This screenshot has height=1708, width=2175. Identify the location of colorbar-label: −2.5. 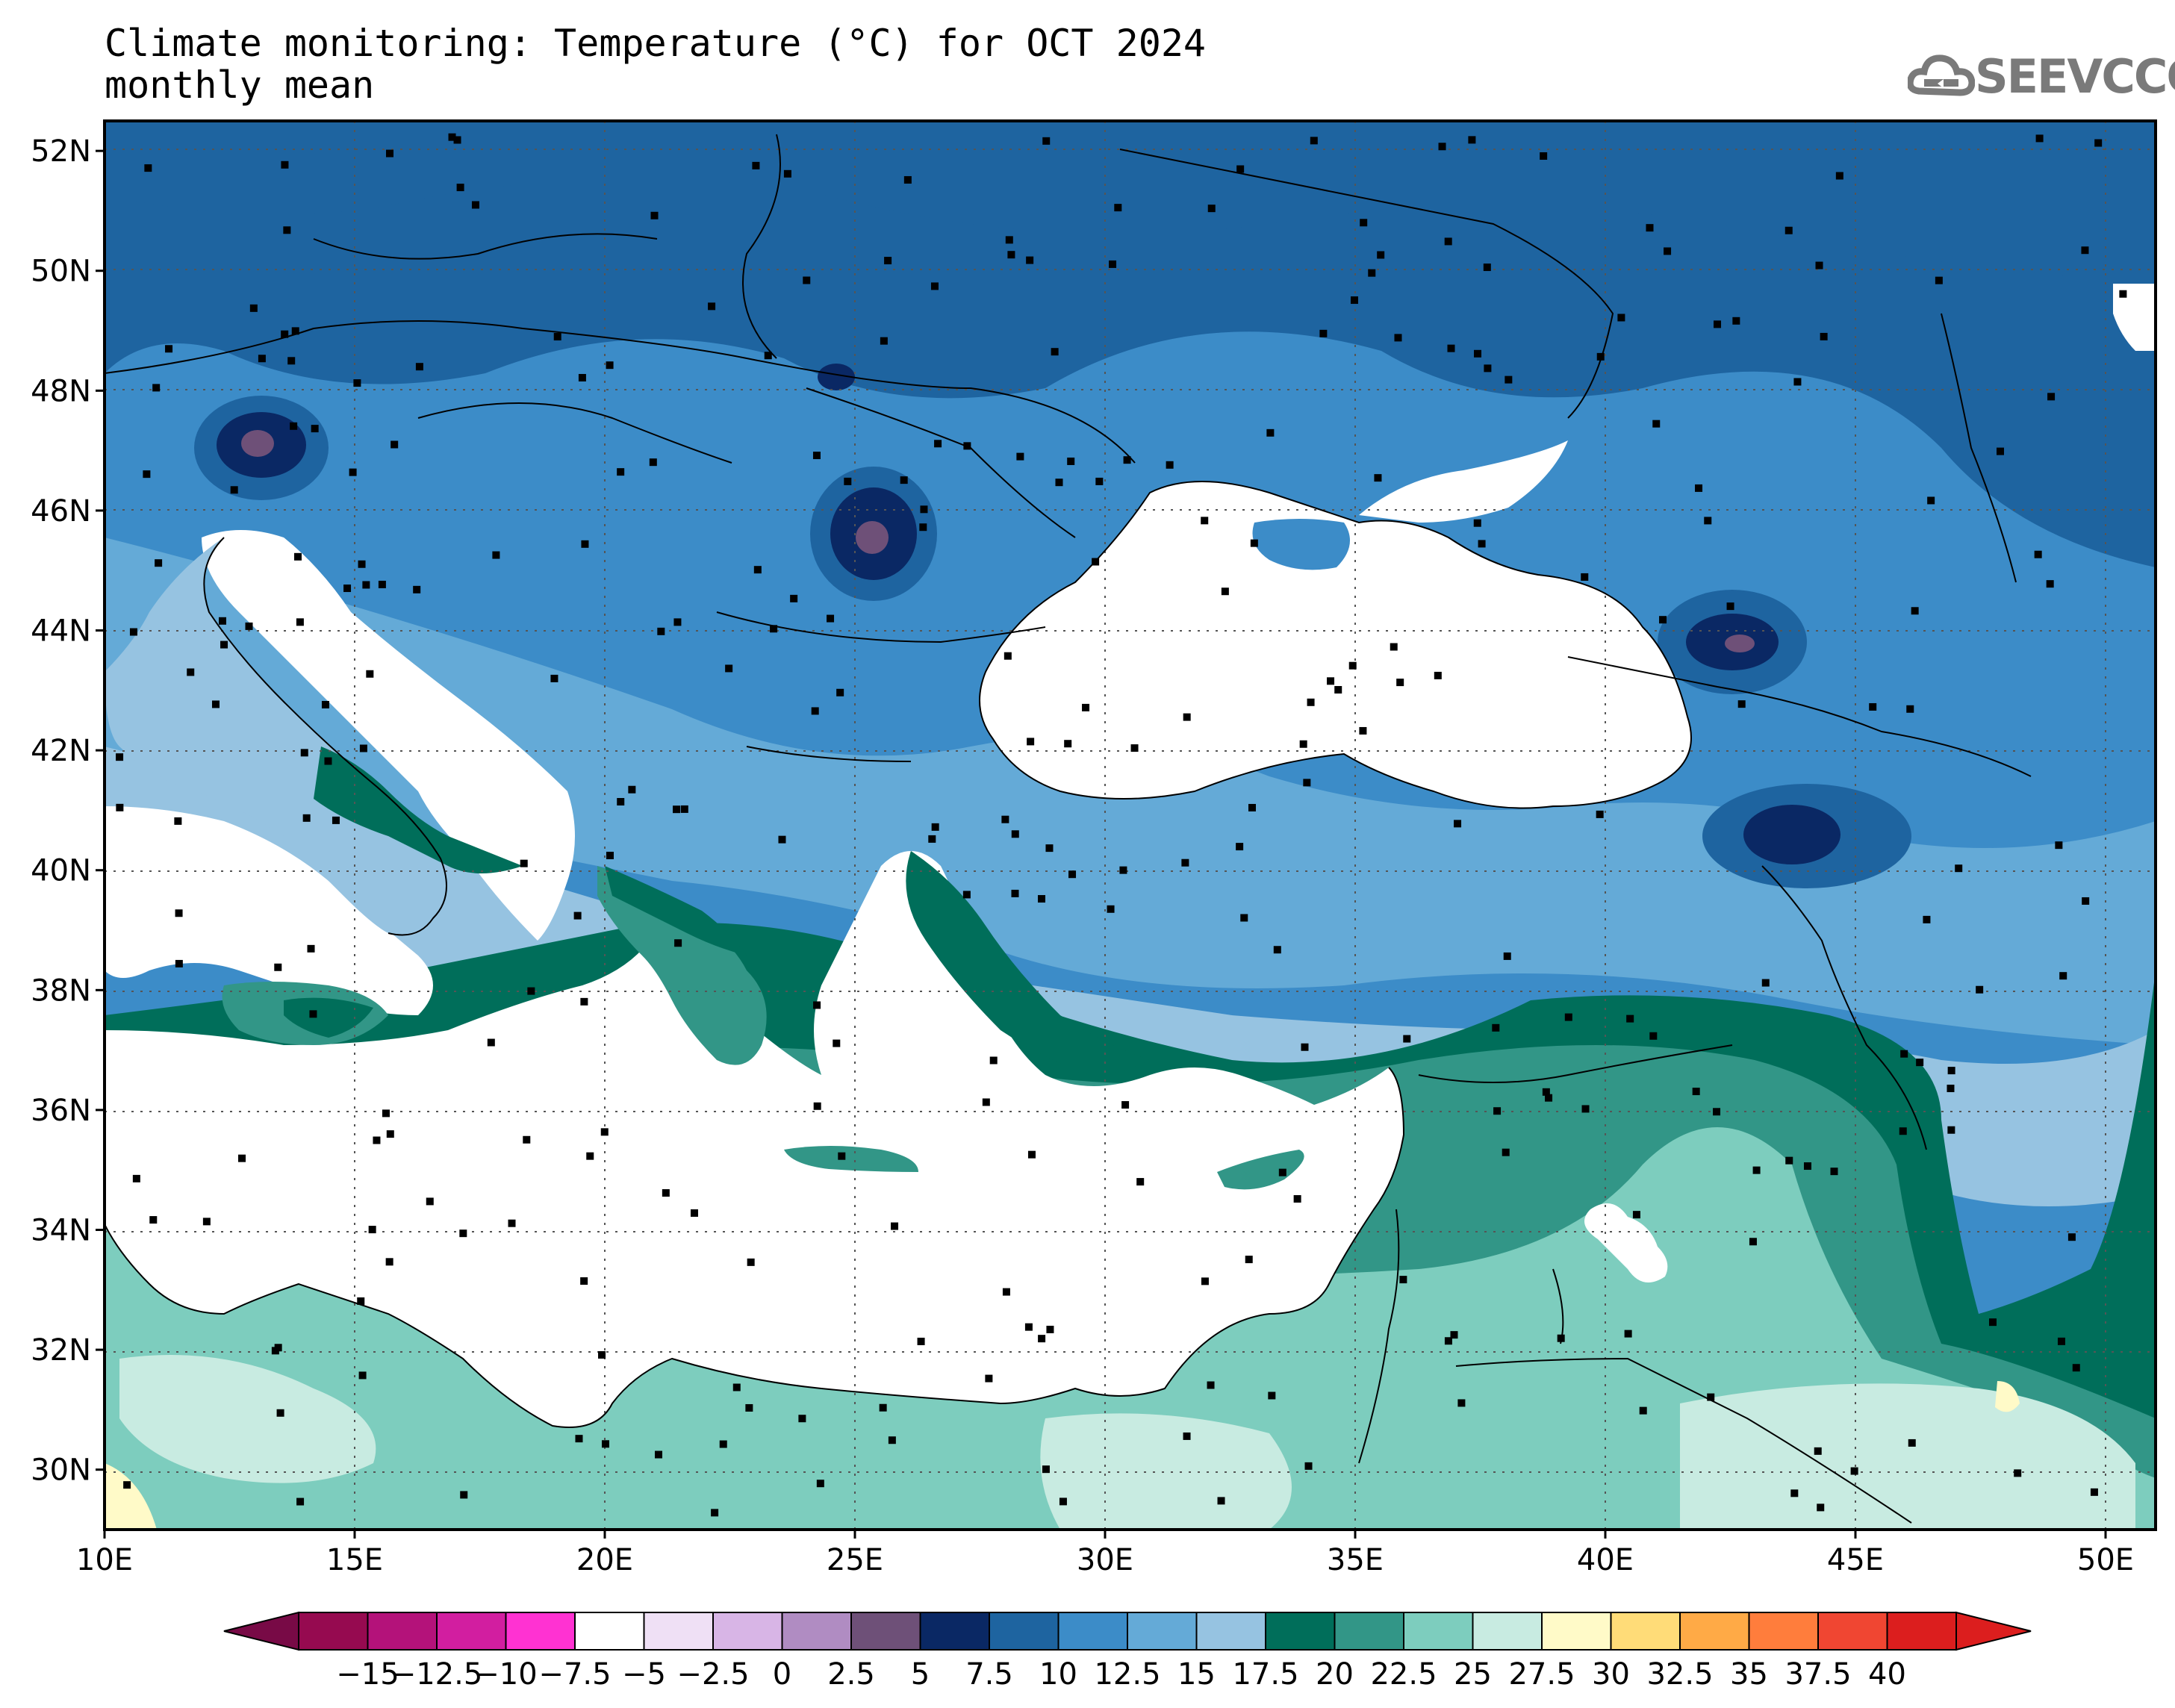
(712, 1674).